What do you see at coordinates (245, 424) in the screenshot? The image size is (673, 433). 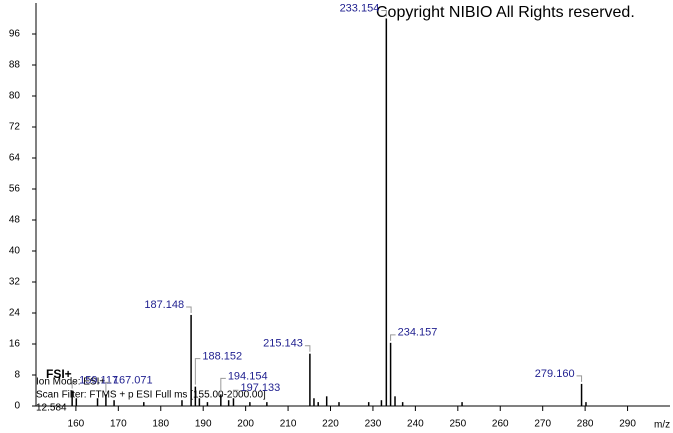 I see `x-tick-label: 200` at bounding box center [245, 424].